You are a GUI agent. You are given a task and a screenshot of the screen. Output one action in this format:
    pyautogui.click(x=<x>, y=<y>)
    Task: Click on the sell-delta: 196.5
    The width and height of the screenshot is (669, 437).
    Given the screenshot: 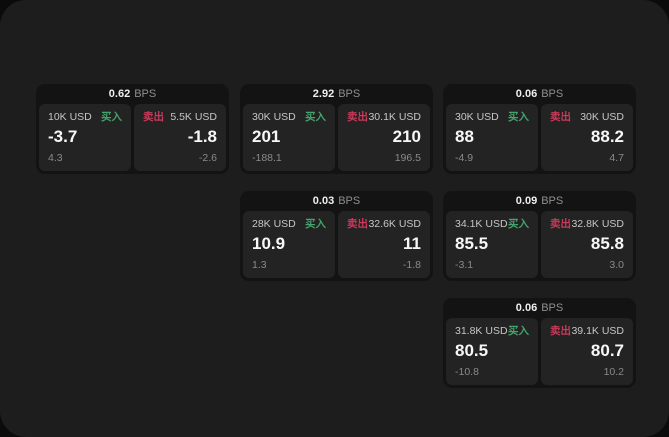 What is the action you would take?
    pyautogui.click(x=407, y=158)
    